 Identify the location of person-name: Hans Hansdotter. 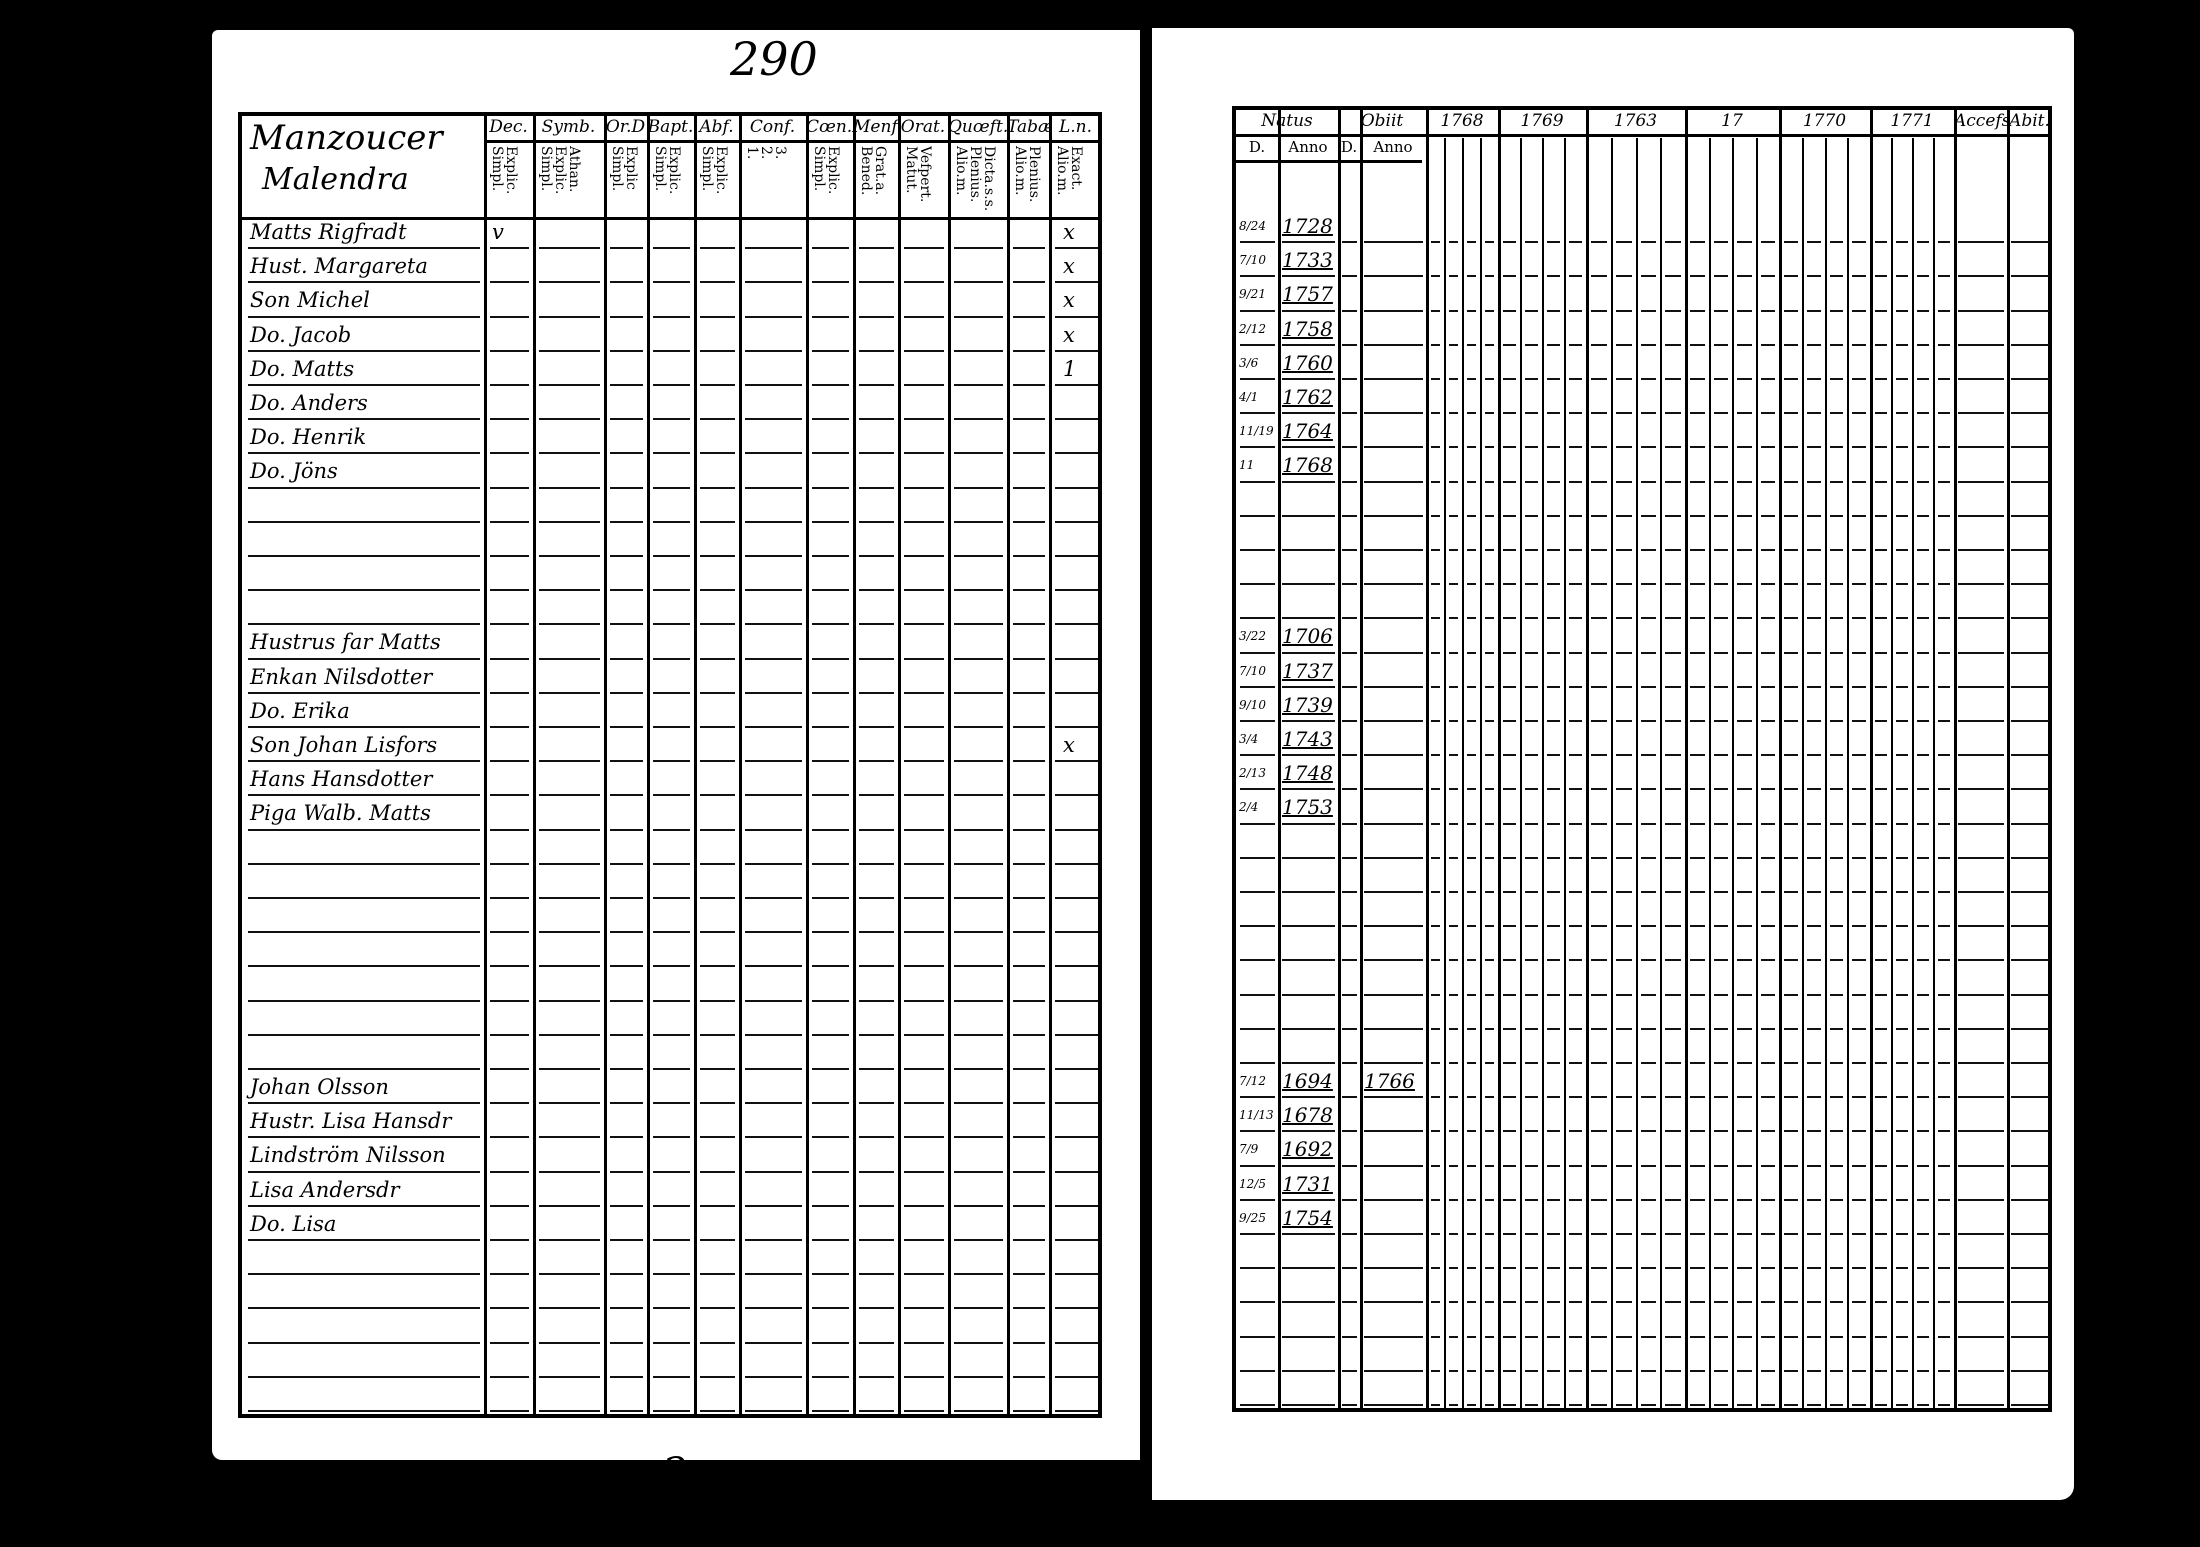
(341, 779).